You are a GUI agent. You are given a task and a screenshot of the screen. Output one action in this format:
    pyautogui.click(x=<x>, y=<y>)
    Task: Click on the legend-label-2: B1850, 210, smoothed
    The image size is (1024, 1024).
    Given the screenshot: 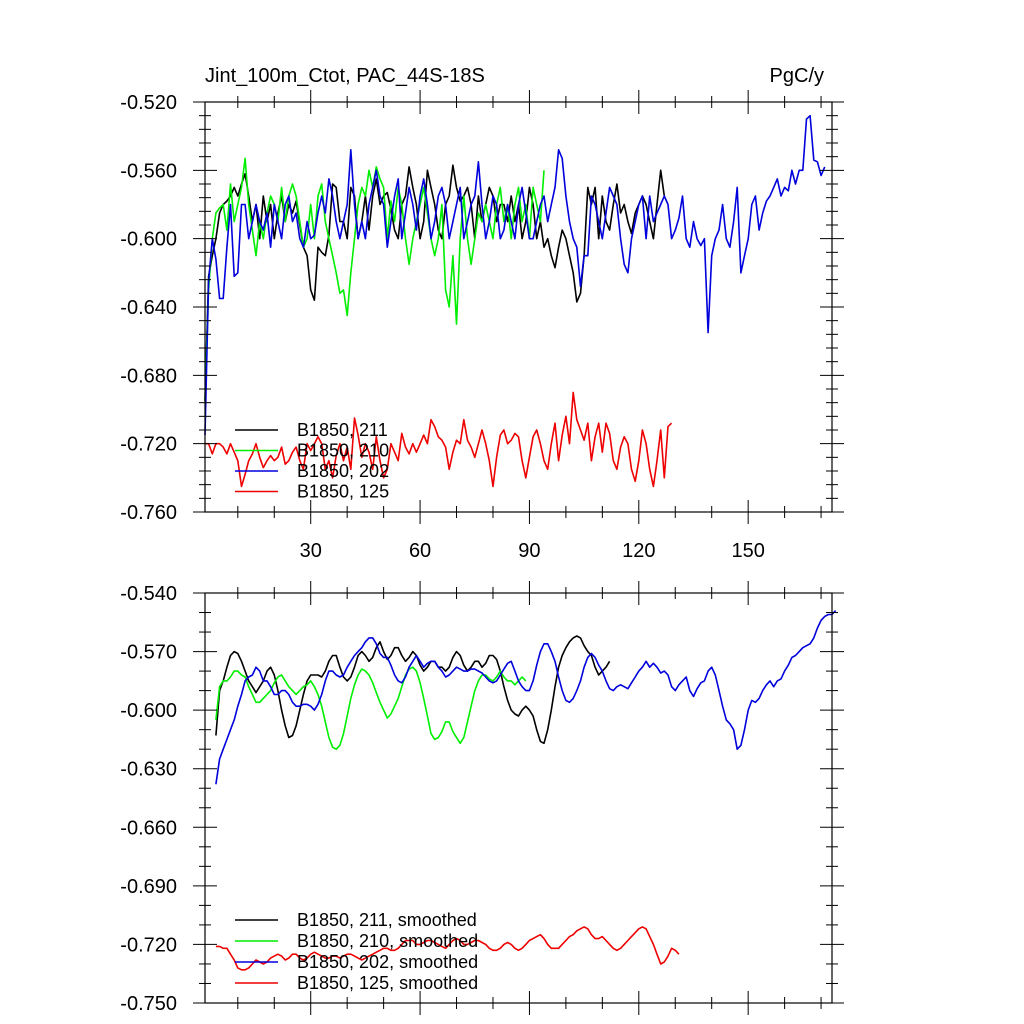 What is the action you would take?
    pyautogui.click(x=387, y=941)
    